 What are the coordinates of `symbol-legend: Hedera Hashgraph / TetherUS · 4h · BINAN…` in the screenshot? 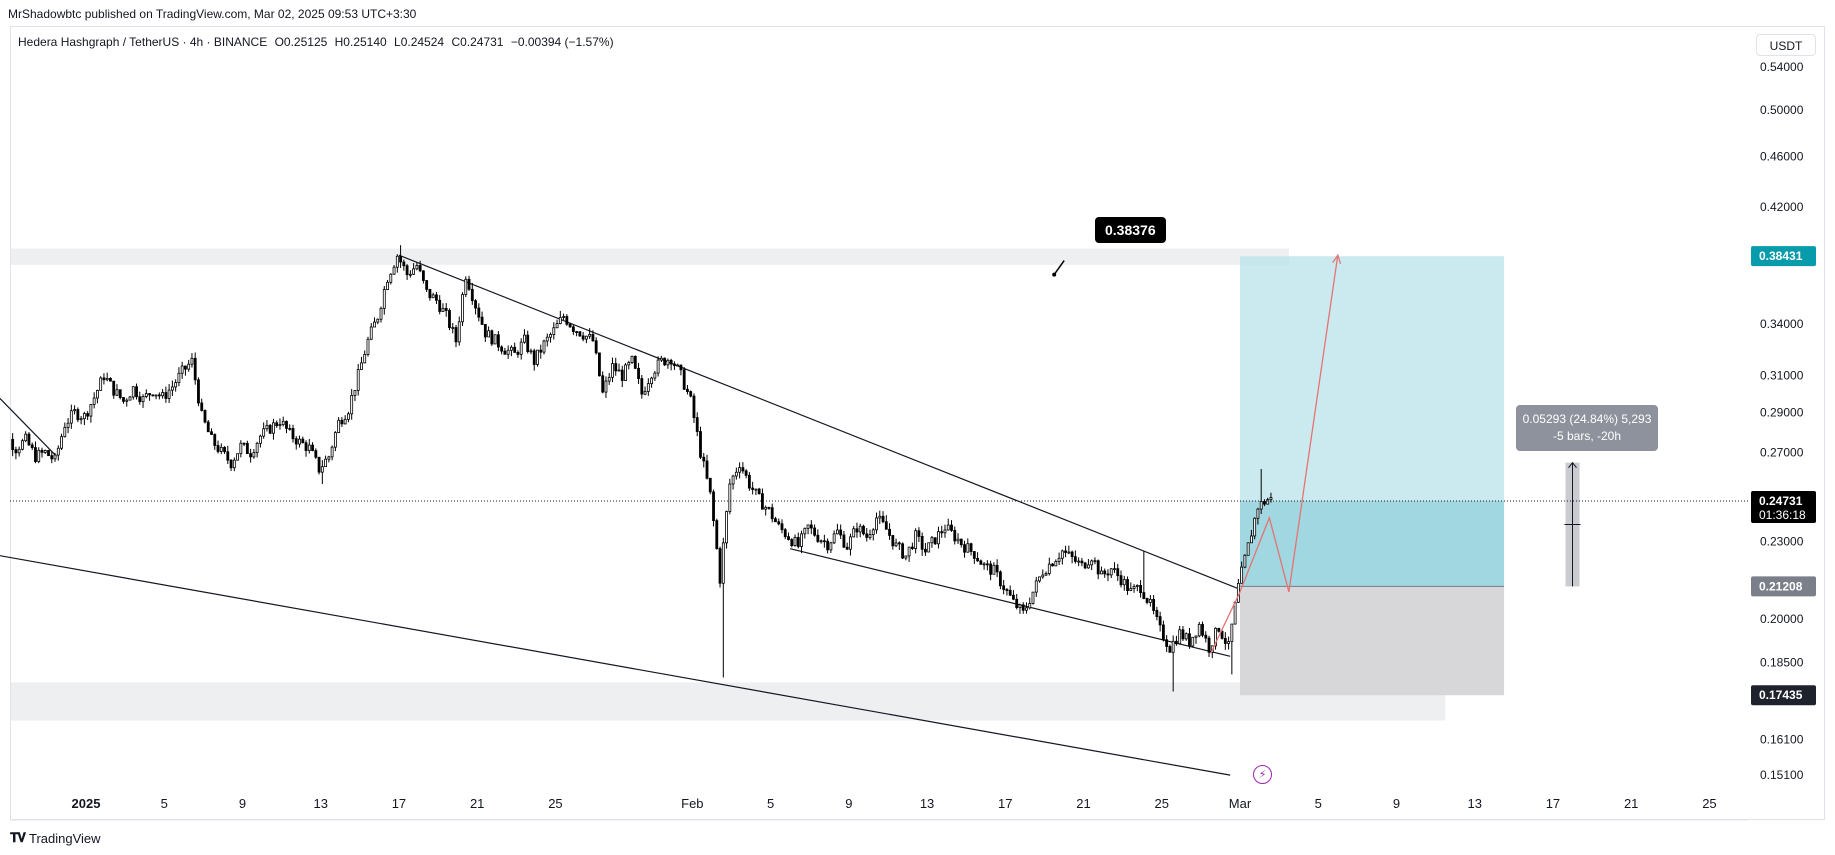 It's located at (318, 42).